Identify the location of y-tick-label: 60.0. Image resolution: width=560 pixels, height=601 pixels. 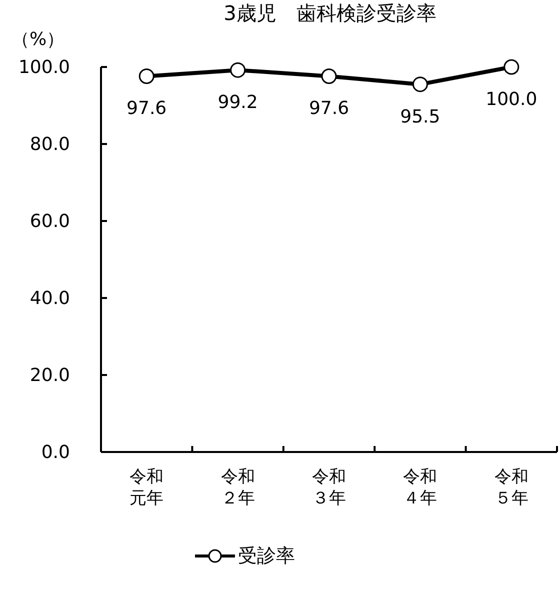
(50, 221).